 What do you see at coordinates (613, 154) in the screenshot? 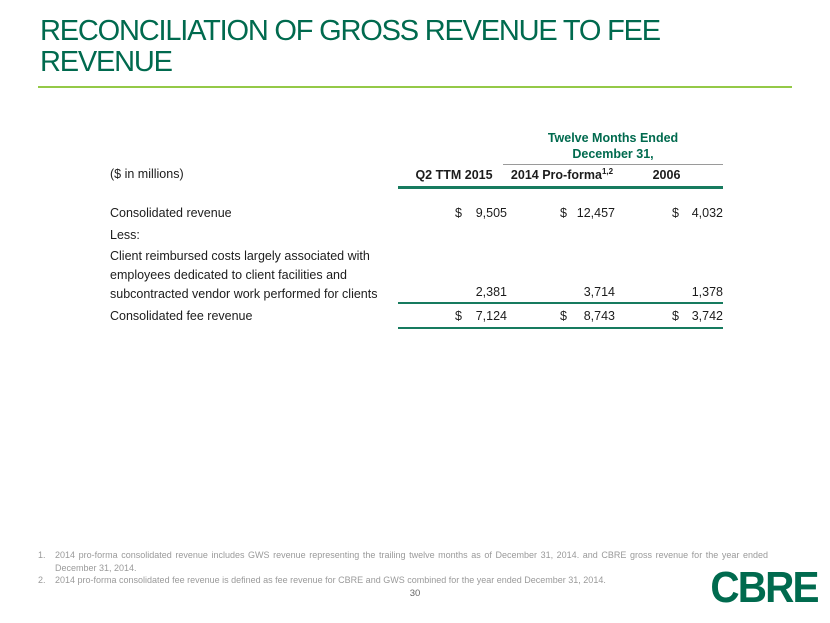
I see `group-header-line-2: December 31,` at bounding box center [613, 154].